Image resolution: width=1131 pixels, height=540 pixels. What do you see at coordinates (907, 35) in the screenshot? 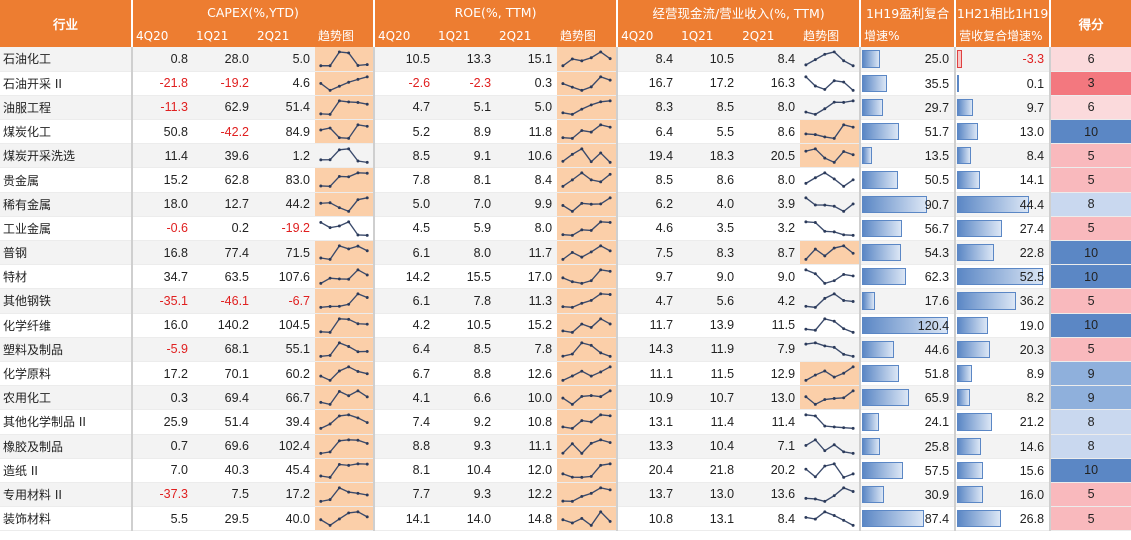
I see `header-profit-cagr-unit: 增速%` at bounding box center [907, 35].